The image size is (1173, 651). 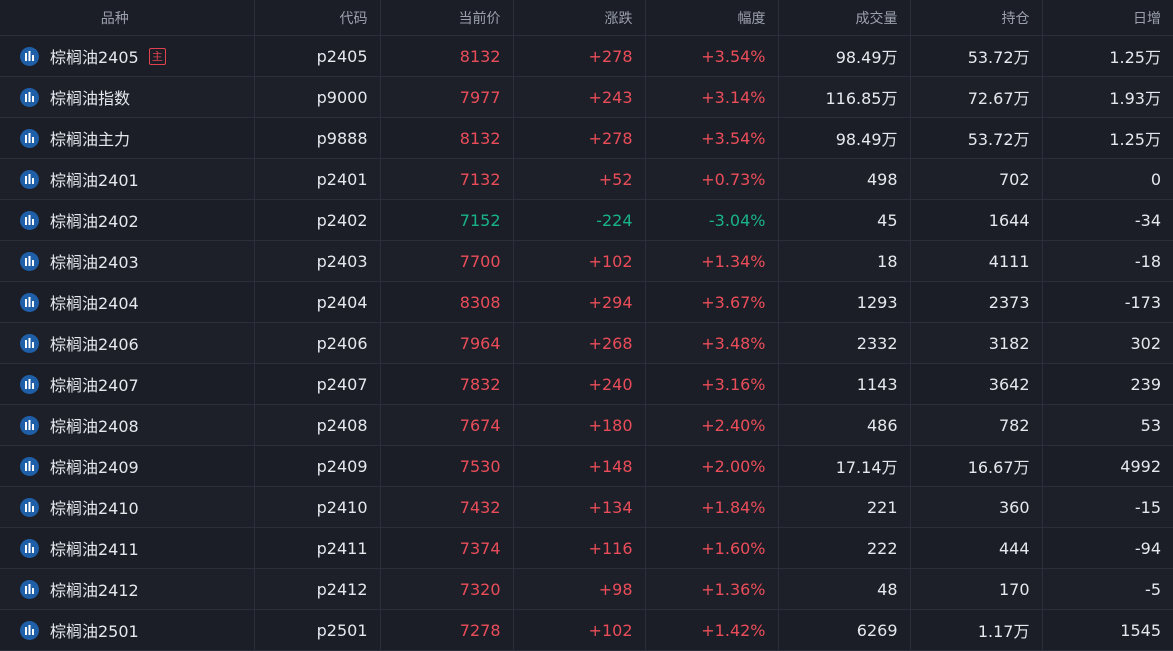 What do you see at coordinates (712, 384) in the screenshot?
I see `percent-cell: +3.16%` at bounding box center [712, 384].